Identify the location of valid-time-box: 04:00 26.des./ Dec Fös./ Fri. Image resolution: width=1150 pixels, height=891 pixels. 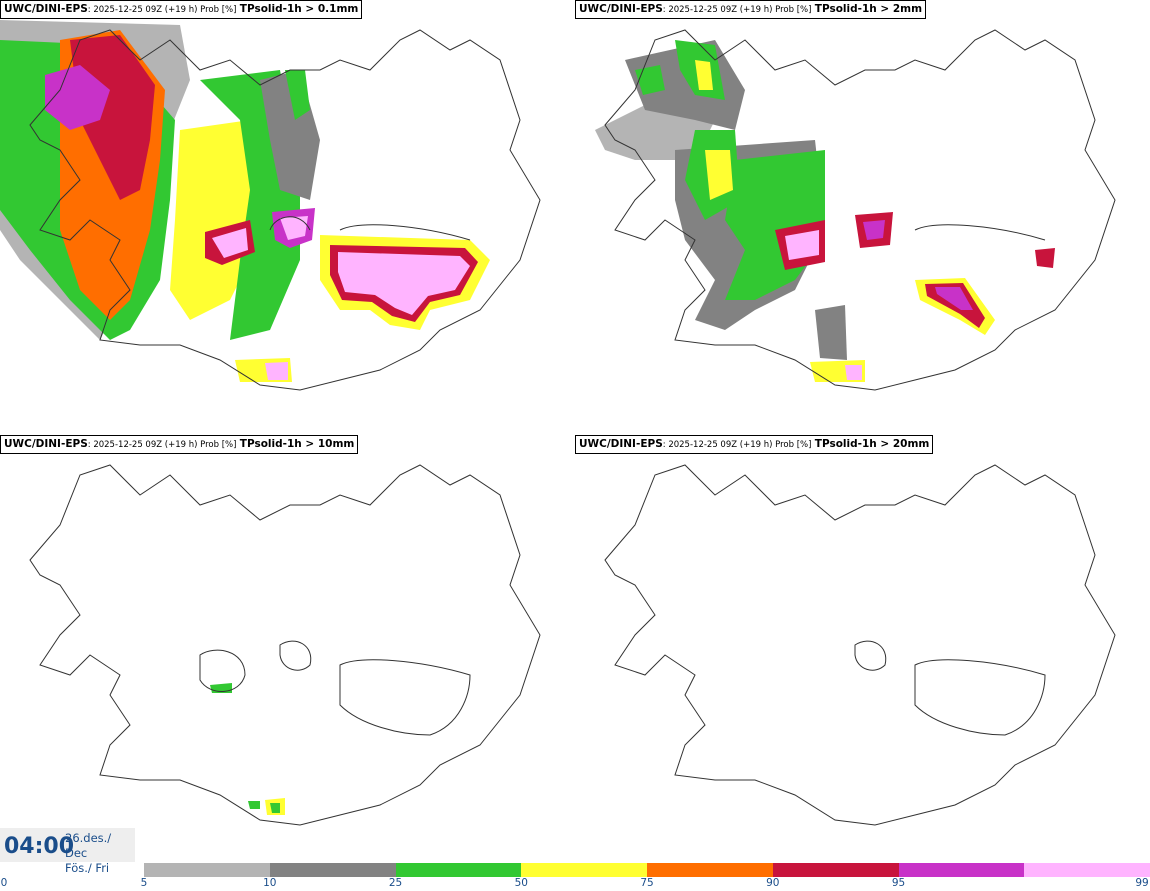
(67, 851).